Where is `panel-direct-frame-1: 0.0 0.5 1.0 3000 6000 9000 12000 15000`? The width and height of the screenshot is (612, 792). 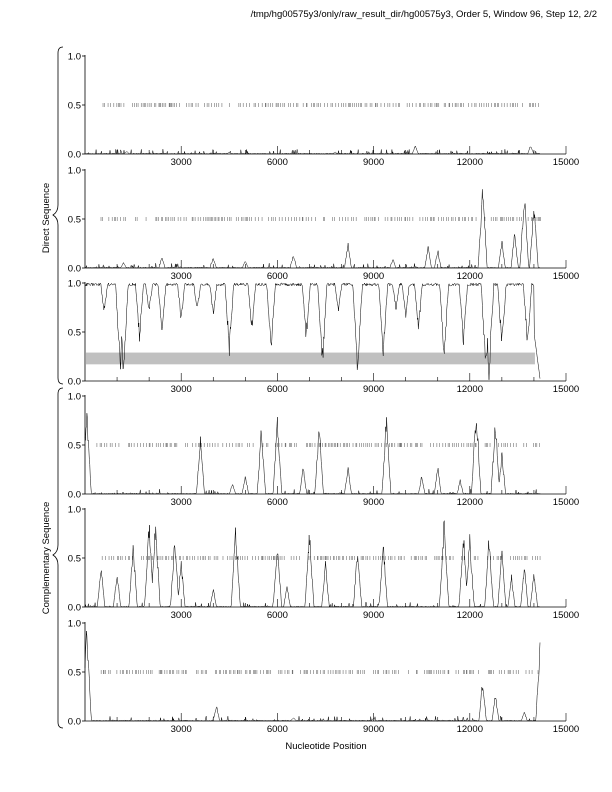 panel-direct-frame-1: 0.0 0.5 1.0 3000 6000 9000 12000 15000 is located at coordinates (323, 110).